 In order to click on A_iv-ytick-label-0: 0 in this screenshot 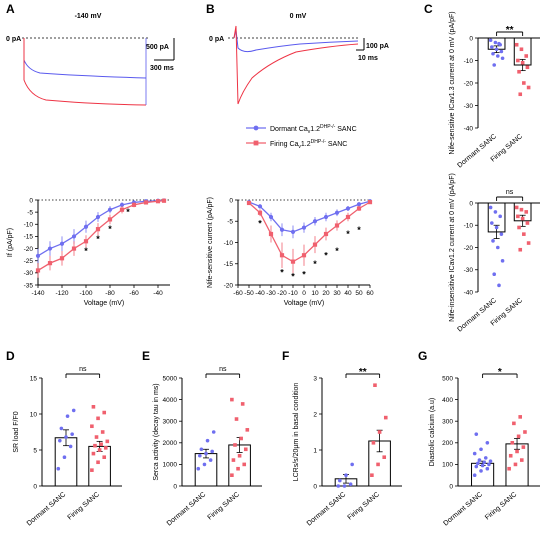, I will do `click(31, 200)`.